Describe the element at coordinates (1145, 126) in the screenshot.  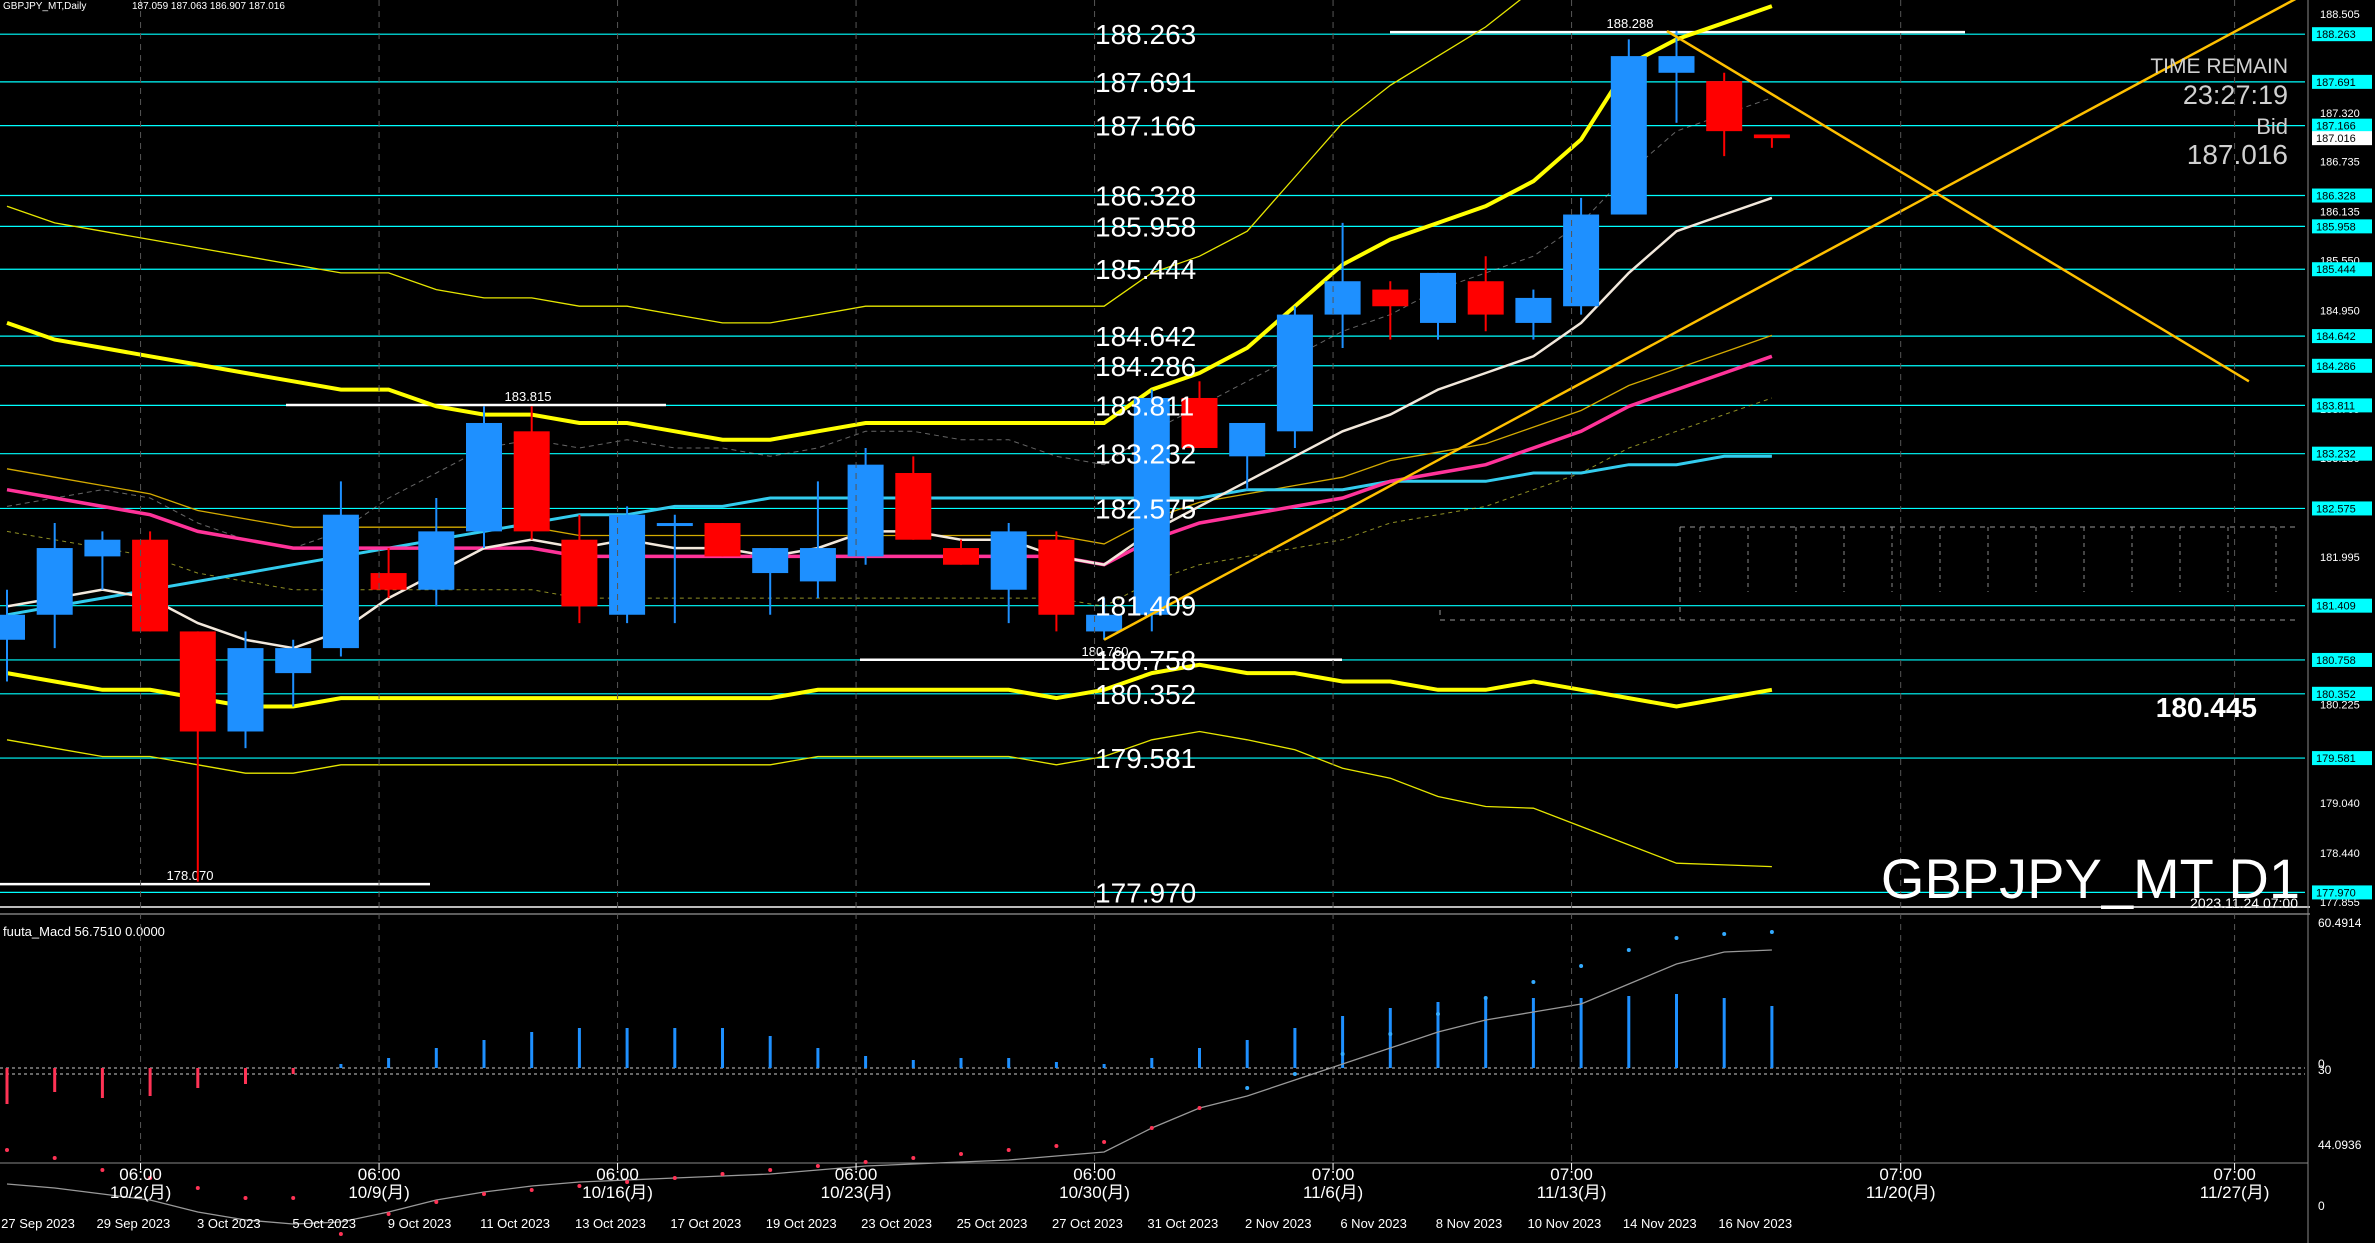
I see `level-label: 187.166` at that location.